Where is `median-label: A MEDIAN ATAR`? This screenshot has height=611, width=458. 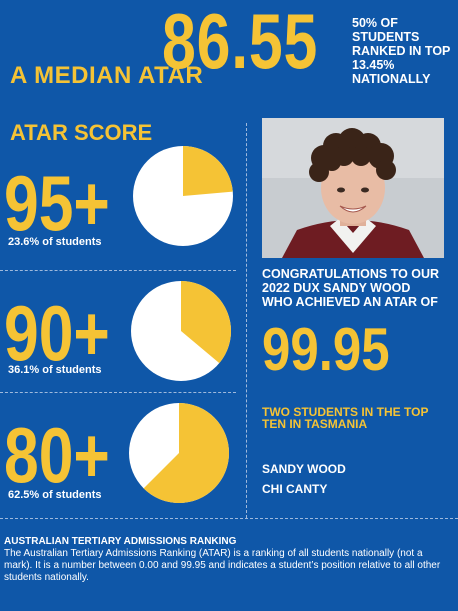 median-label: A MEDIAN ATAR is located at coordinates (107, 75).